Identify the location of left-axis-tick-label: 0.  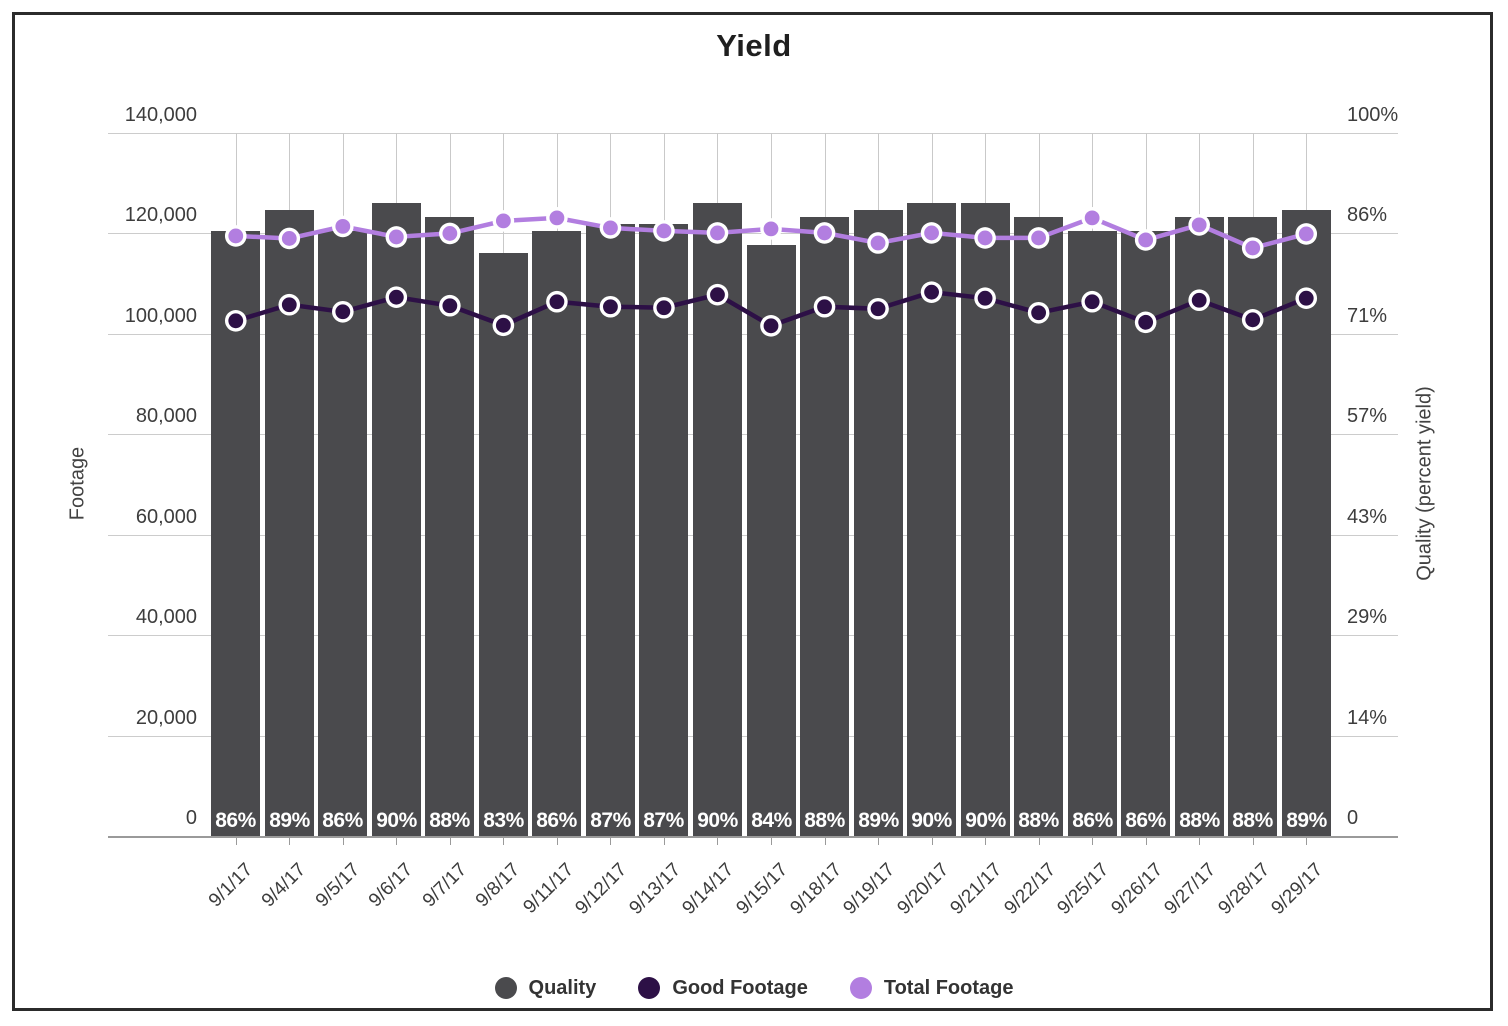
(191, 818).